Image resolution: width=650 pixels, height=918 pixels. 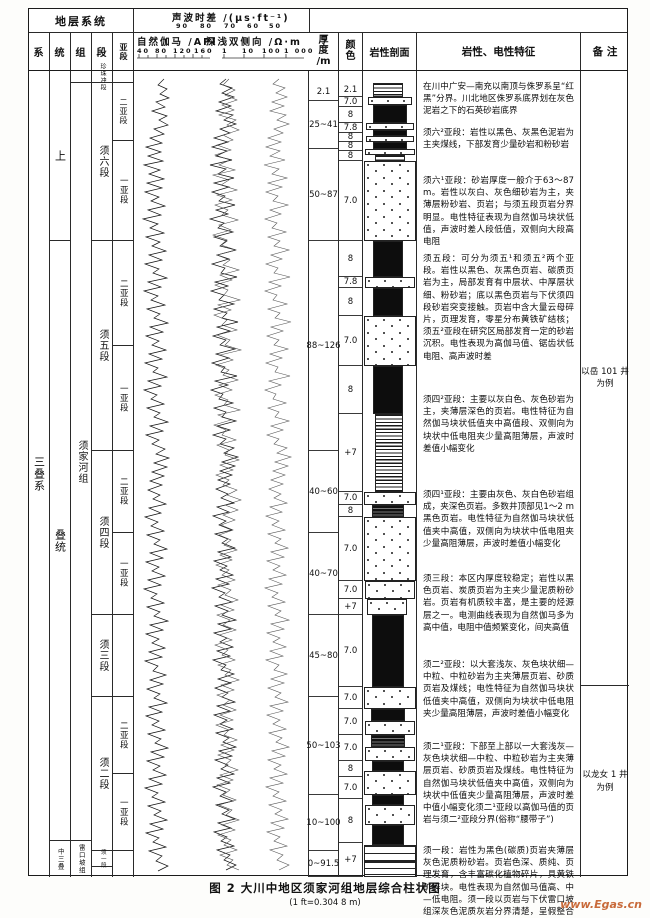 I want to click on thickness-cell: 10~100, so click(x=323, y=823).